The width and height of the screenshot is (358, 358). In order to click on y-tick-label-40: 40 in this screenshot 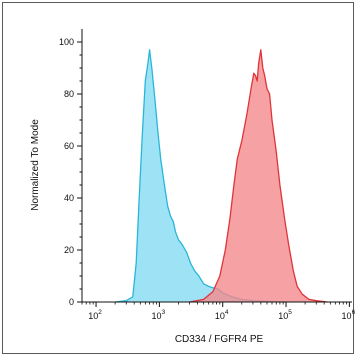, I will do `click(69, 198)`.